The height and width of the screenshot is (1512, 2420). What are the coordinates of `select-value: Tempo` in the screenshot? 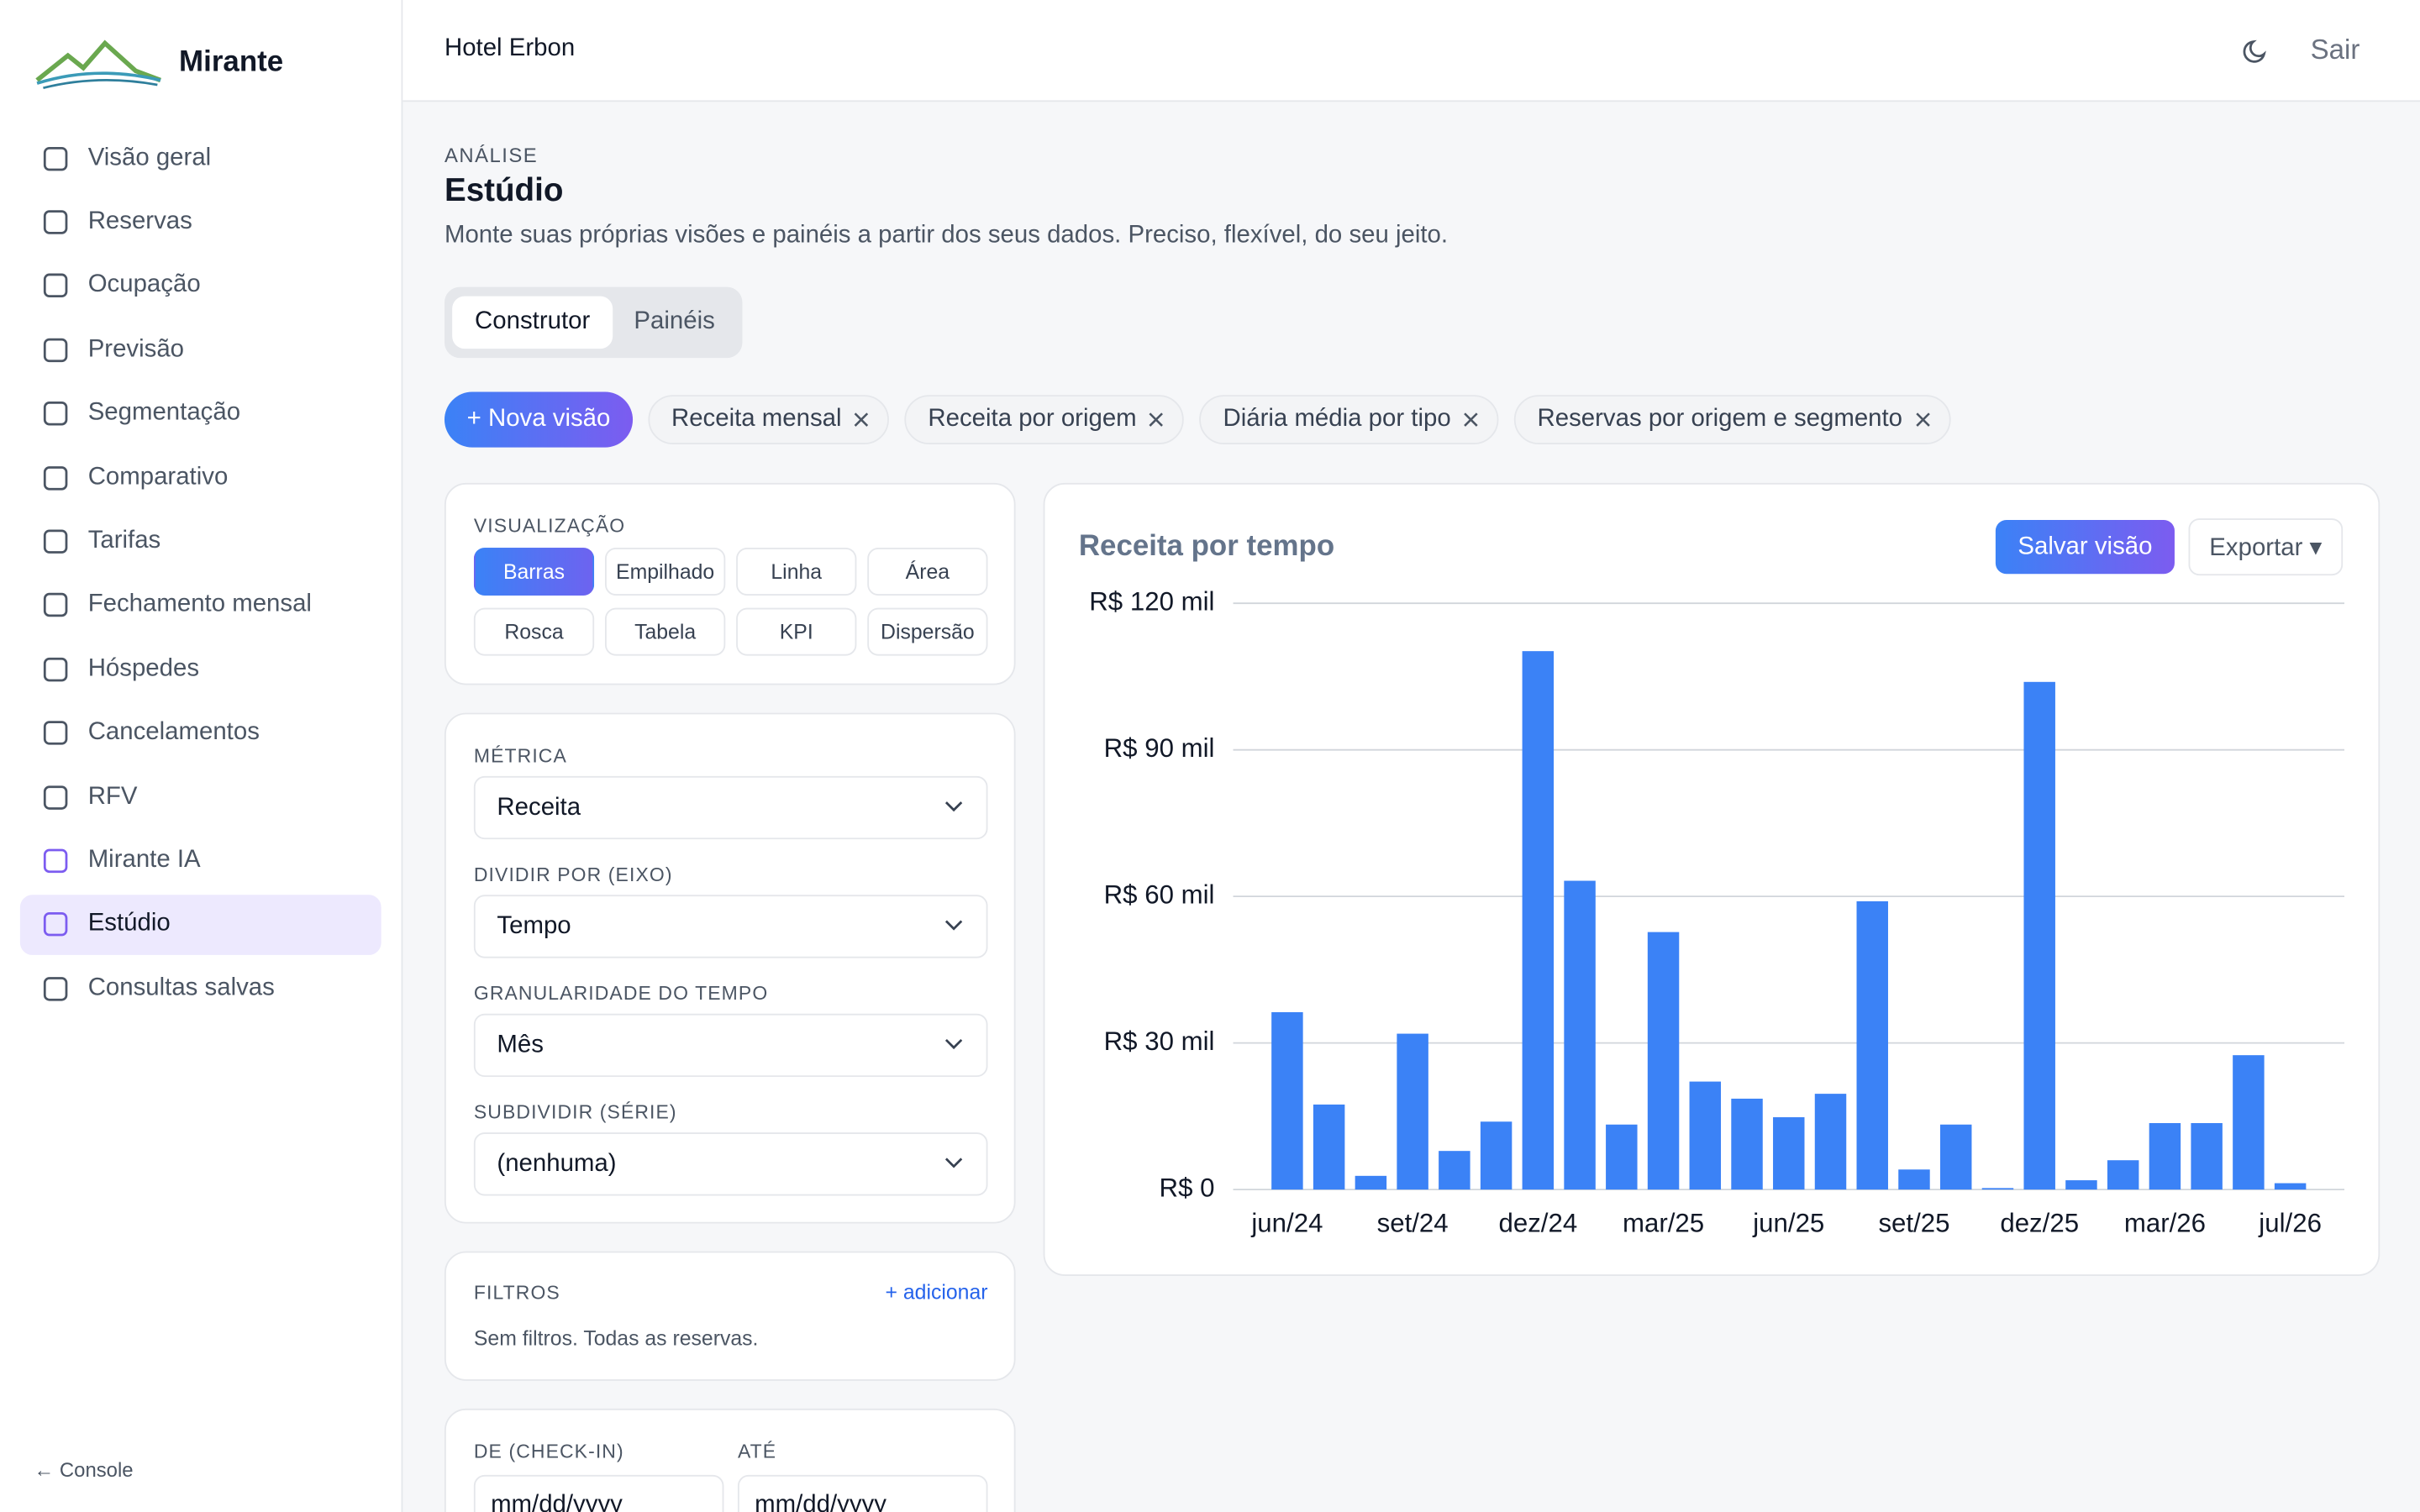 It's located at (534, 925).